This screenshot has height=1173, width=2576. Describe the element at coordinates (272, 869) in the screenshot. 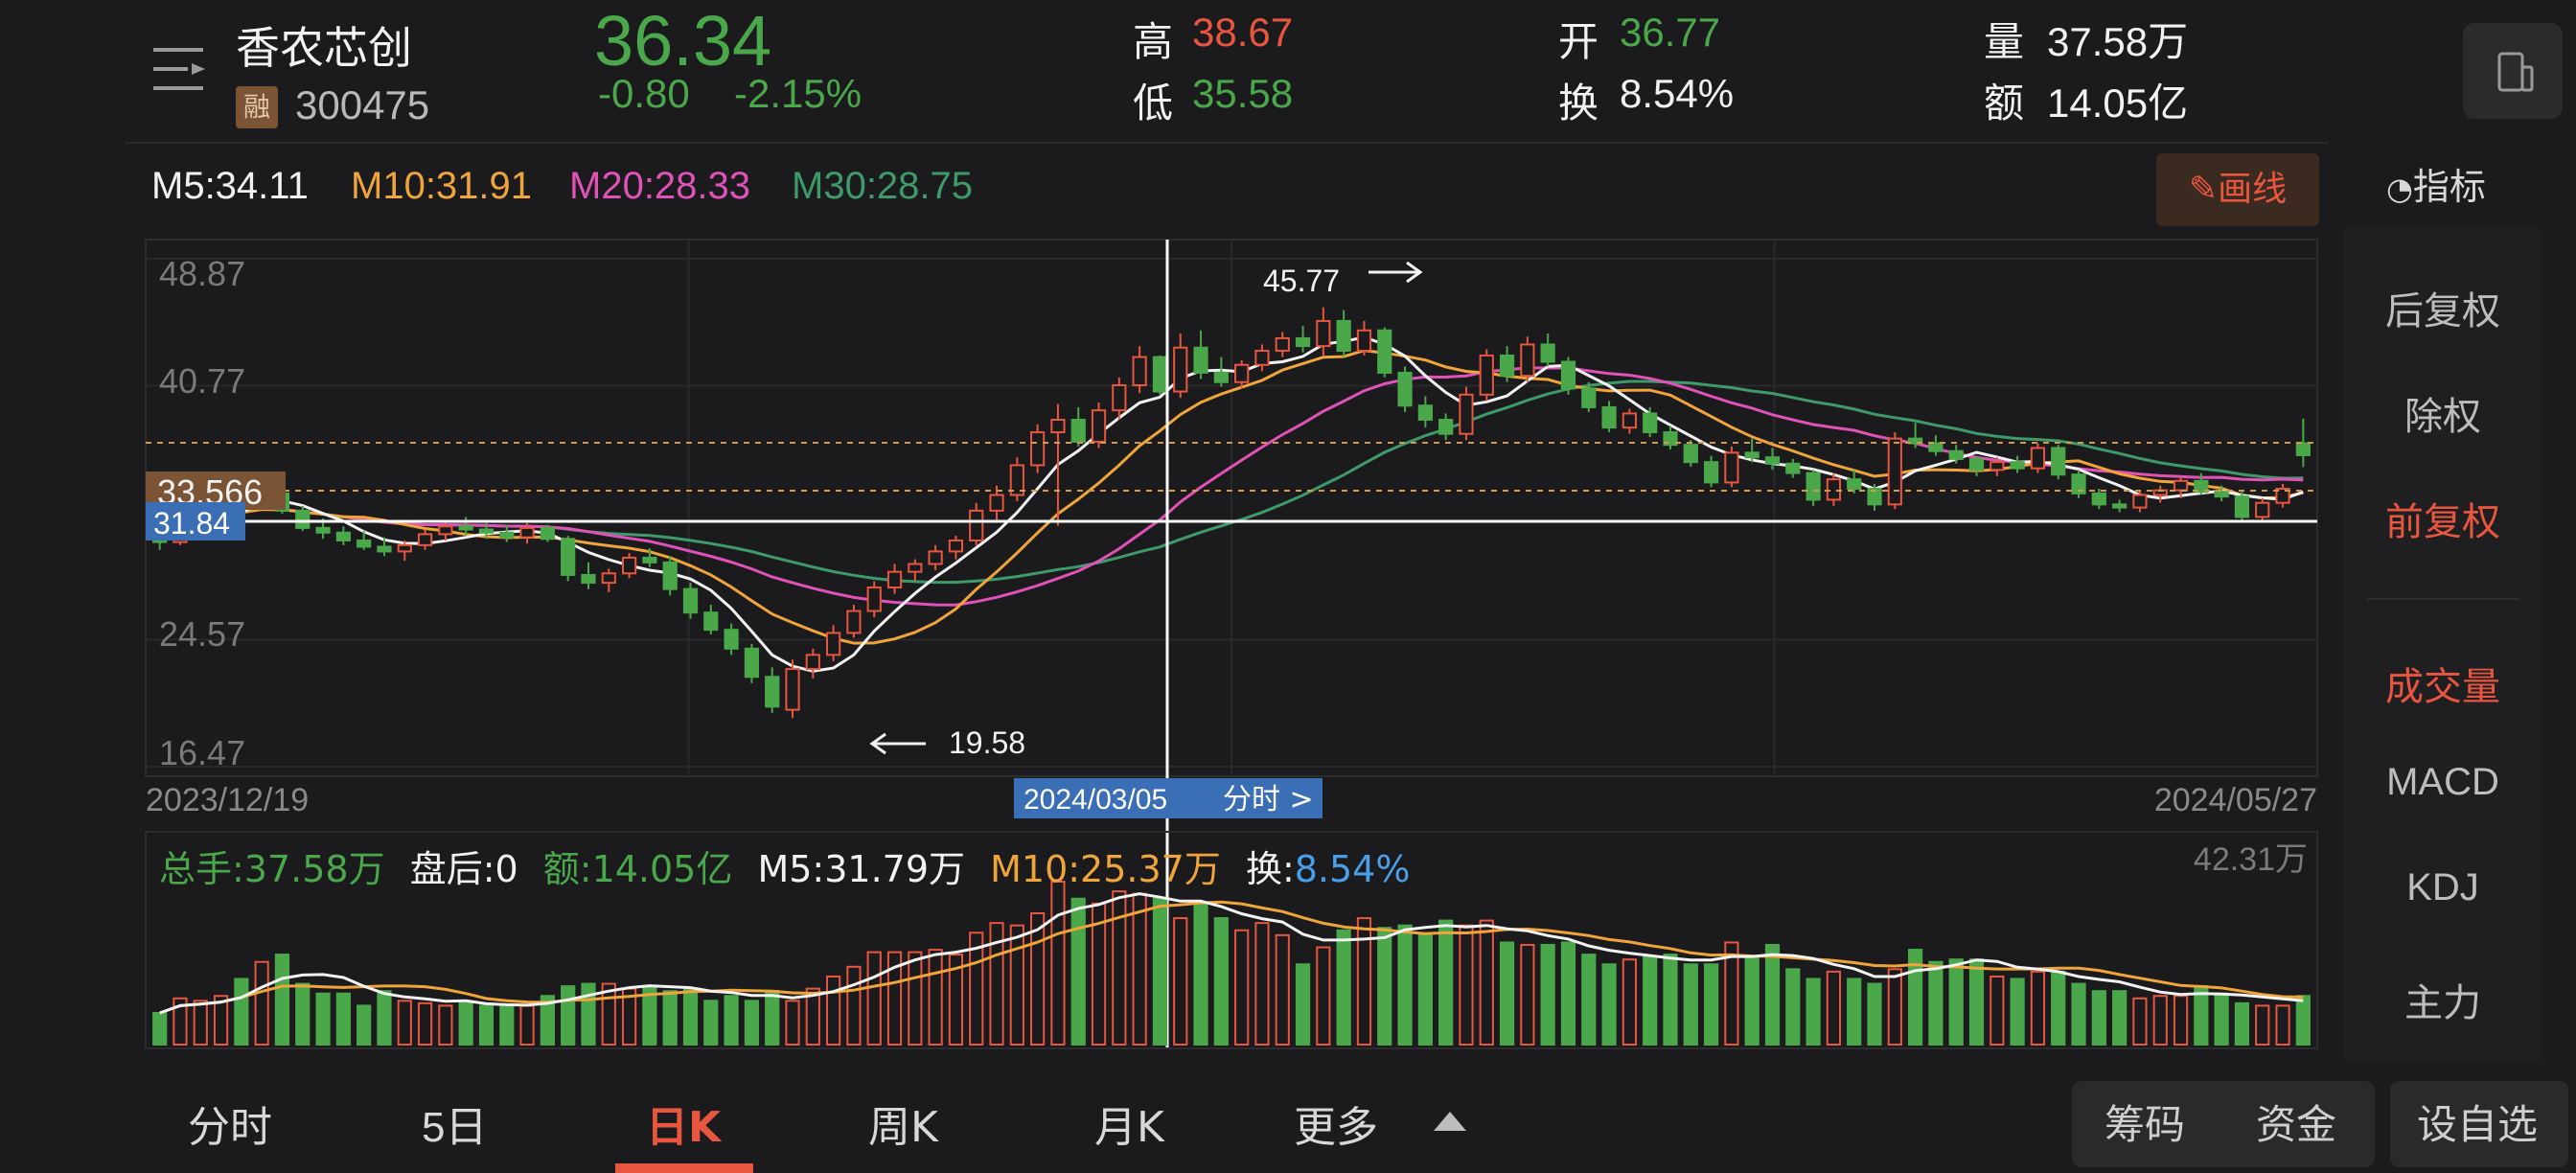

I see `volume-total: 总手:37.58万` at that location.